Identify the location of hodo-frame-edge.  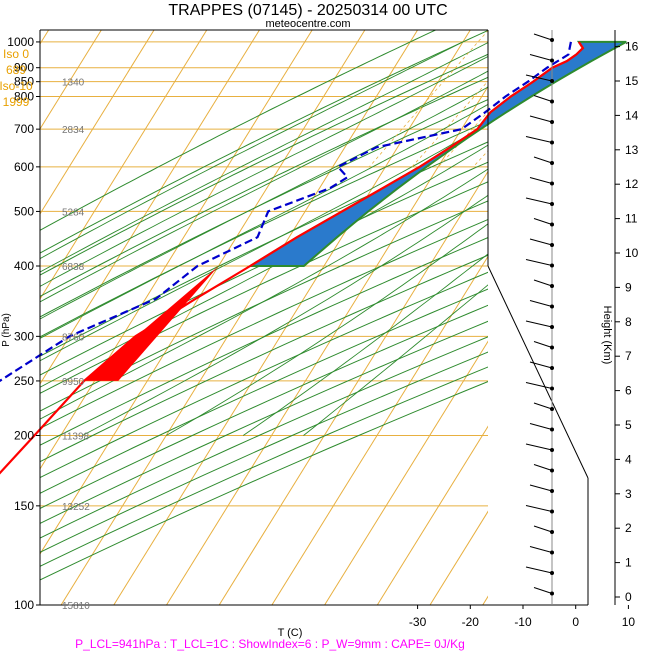
(538, 372).